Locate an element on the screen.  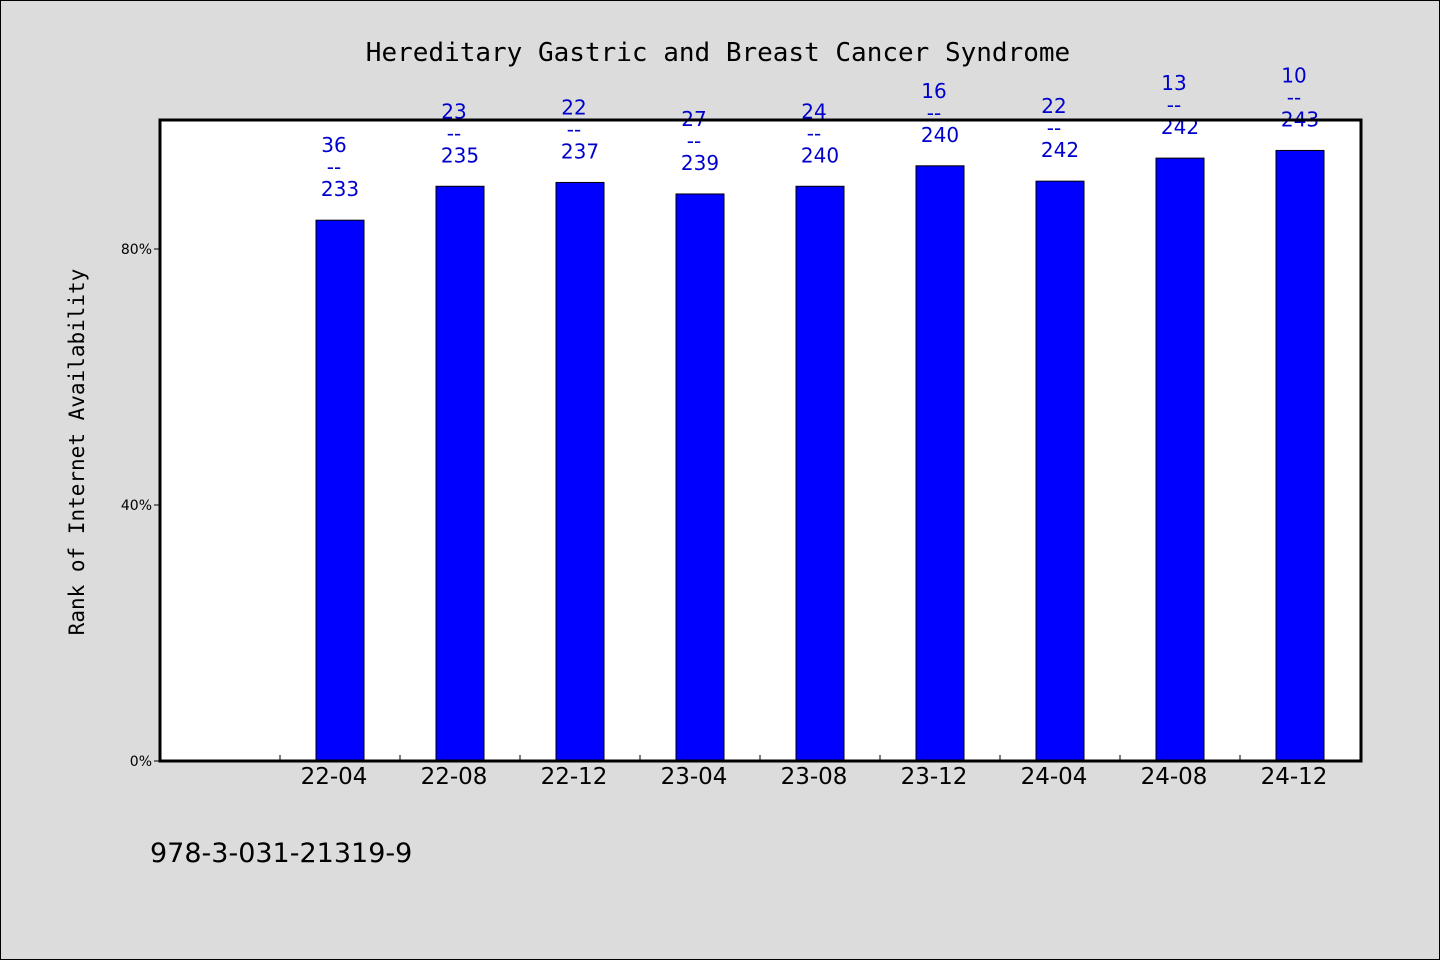
x-tick-label-22-12: 22-12 is located at coordinates (574, 777).